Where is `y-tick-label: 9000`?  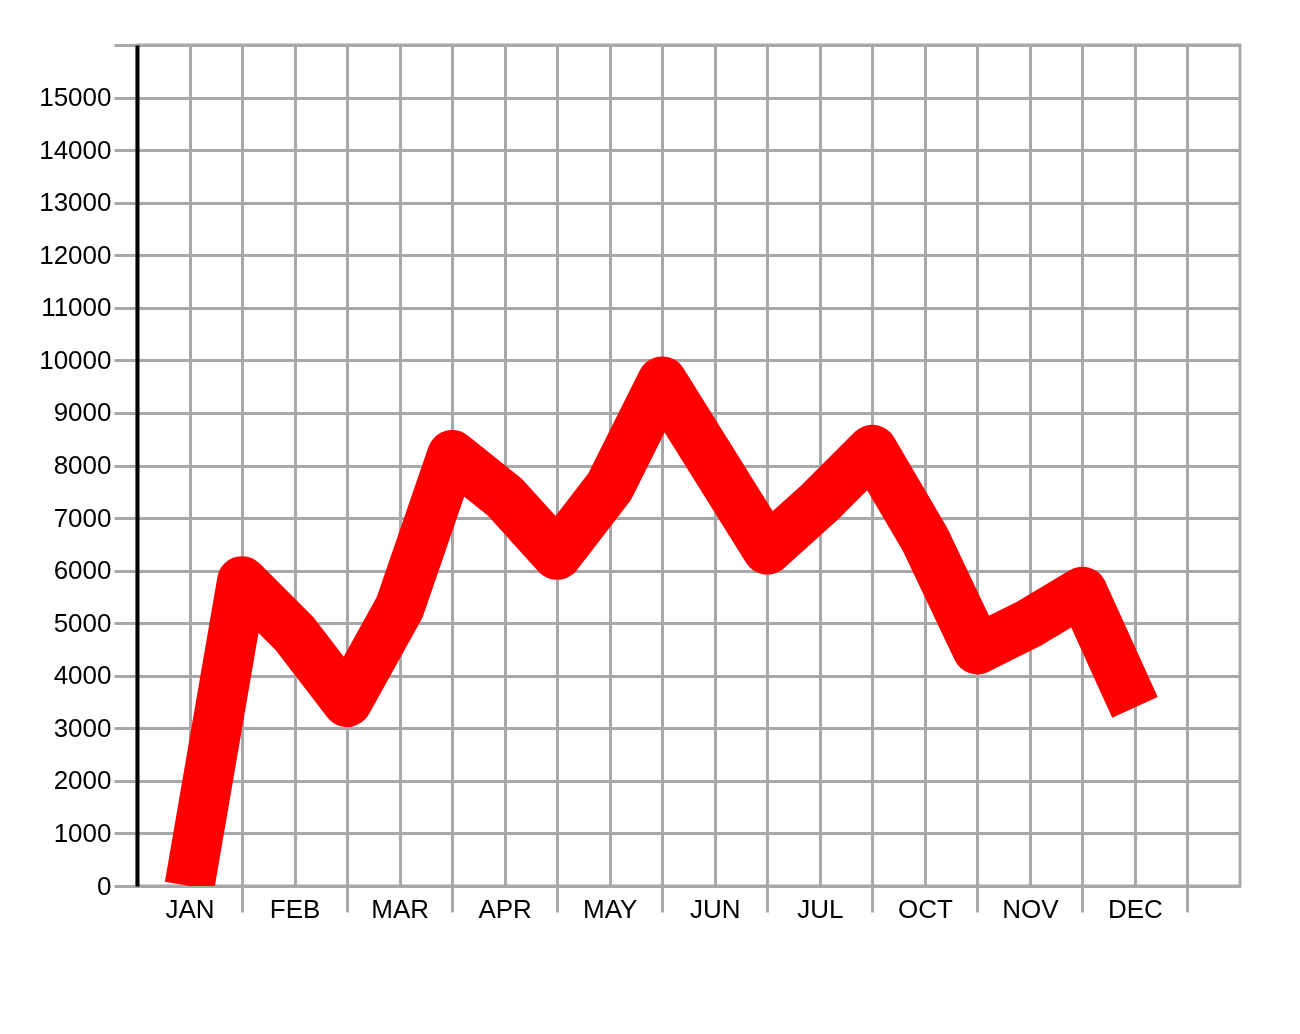
y-tick-label: 9000 is located at coordinates (82, 412).